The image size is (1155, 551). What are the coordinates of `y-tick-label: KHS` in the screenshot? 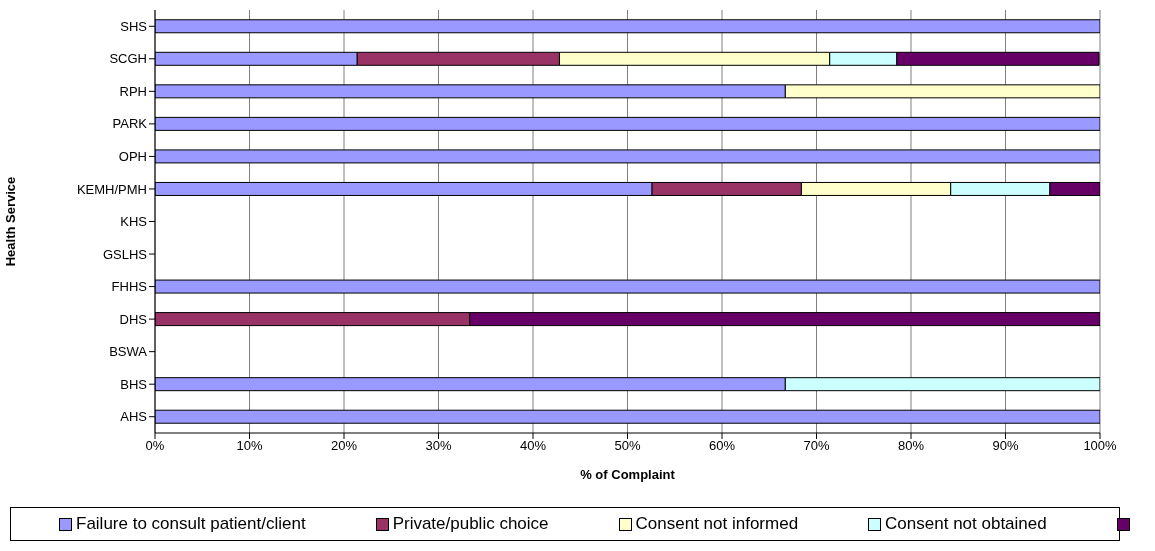 It's located at (134, 222).